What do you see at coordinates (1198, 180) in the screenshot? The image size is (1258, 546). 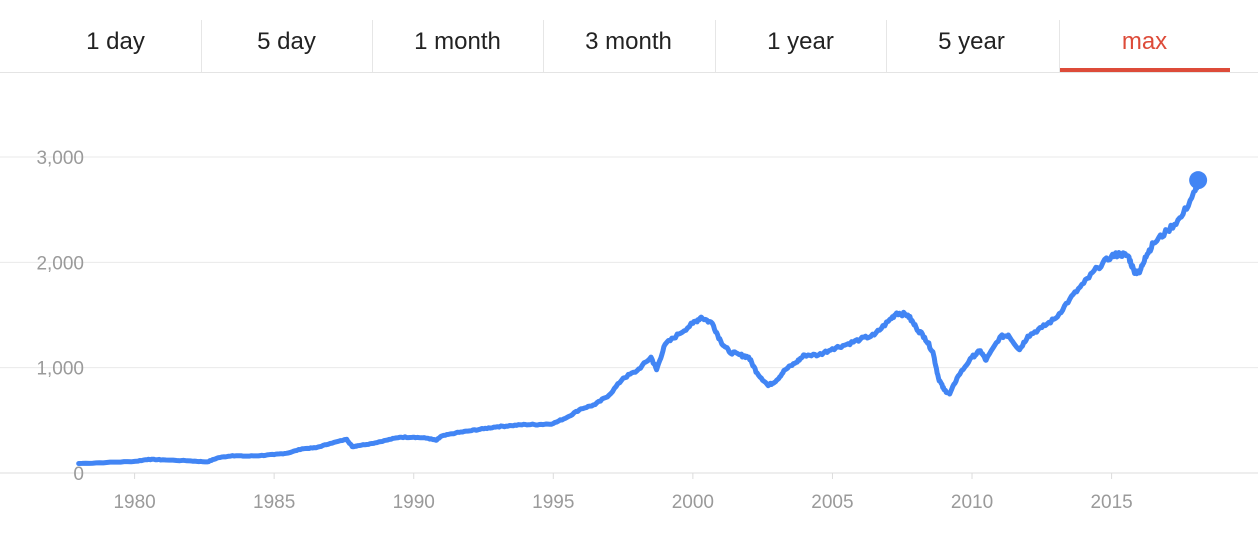 I see `latest-point-marker` at bounding box center [1198, 180].